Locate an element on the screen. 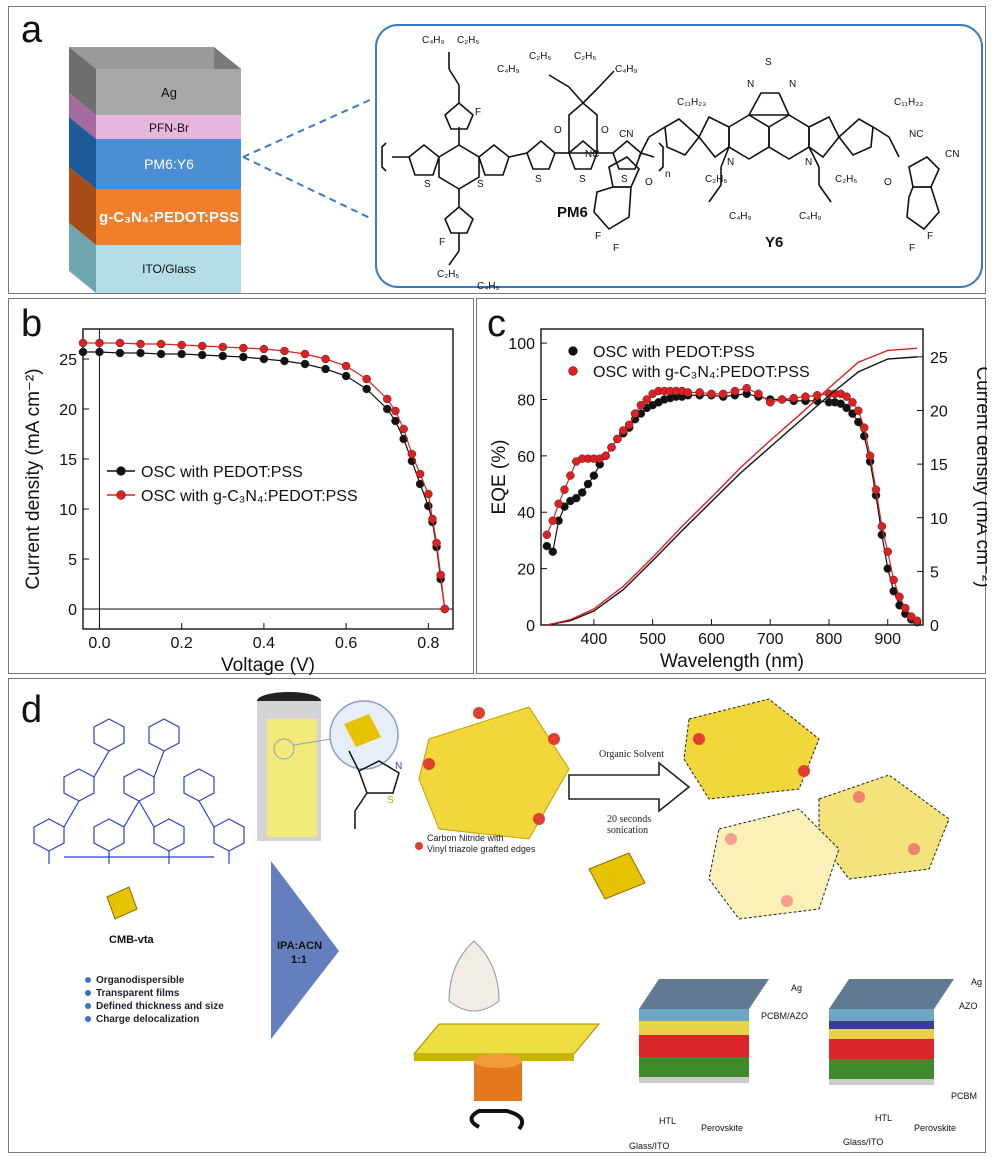 The height and width of the screenshot is (1159, 993). y-right-tick-label: 15 is located at coordinates (939, 465).